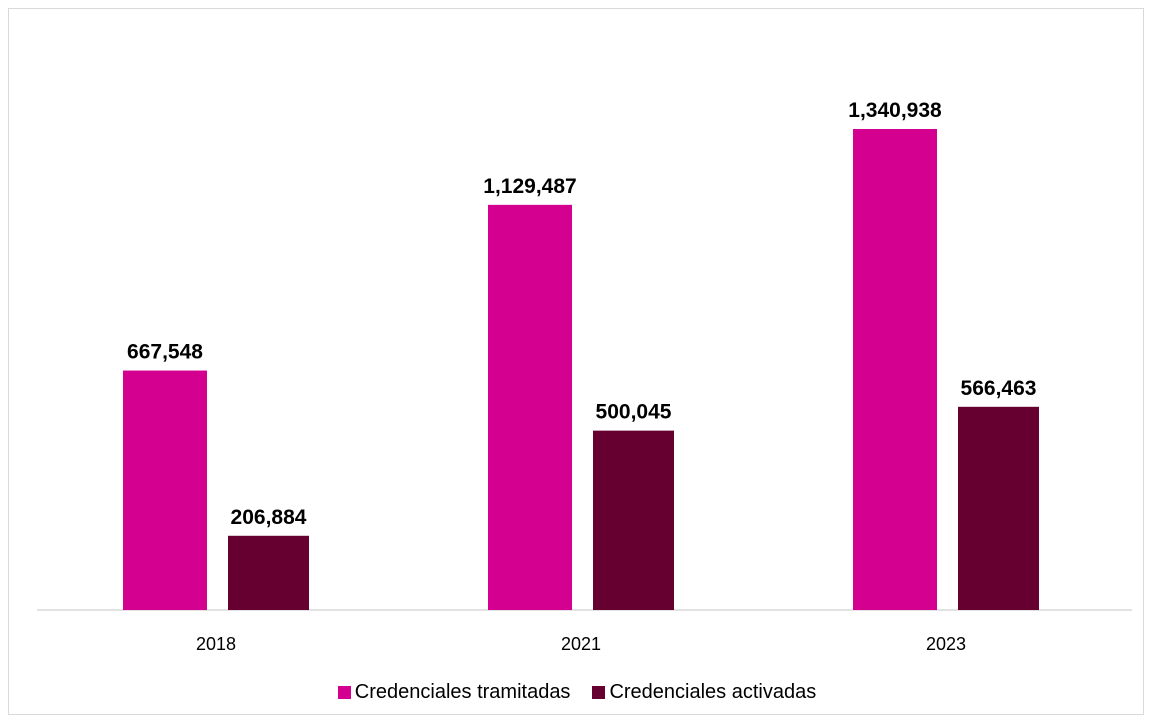 This screenshot has height=725, width=1154. Describe the element at coordinates (713, 691) in the screenshot. I see `legend-label-activadas: Credenciales activadas` at that location.